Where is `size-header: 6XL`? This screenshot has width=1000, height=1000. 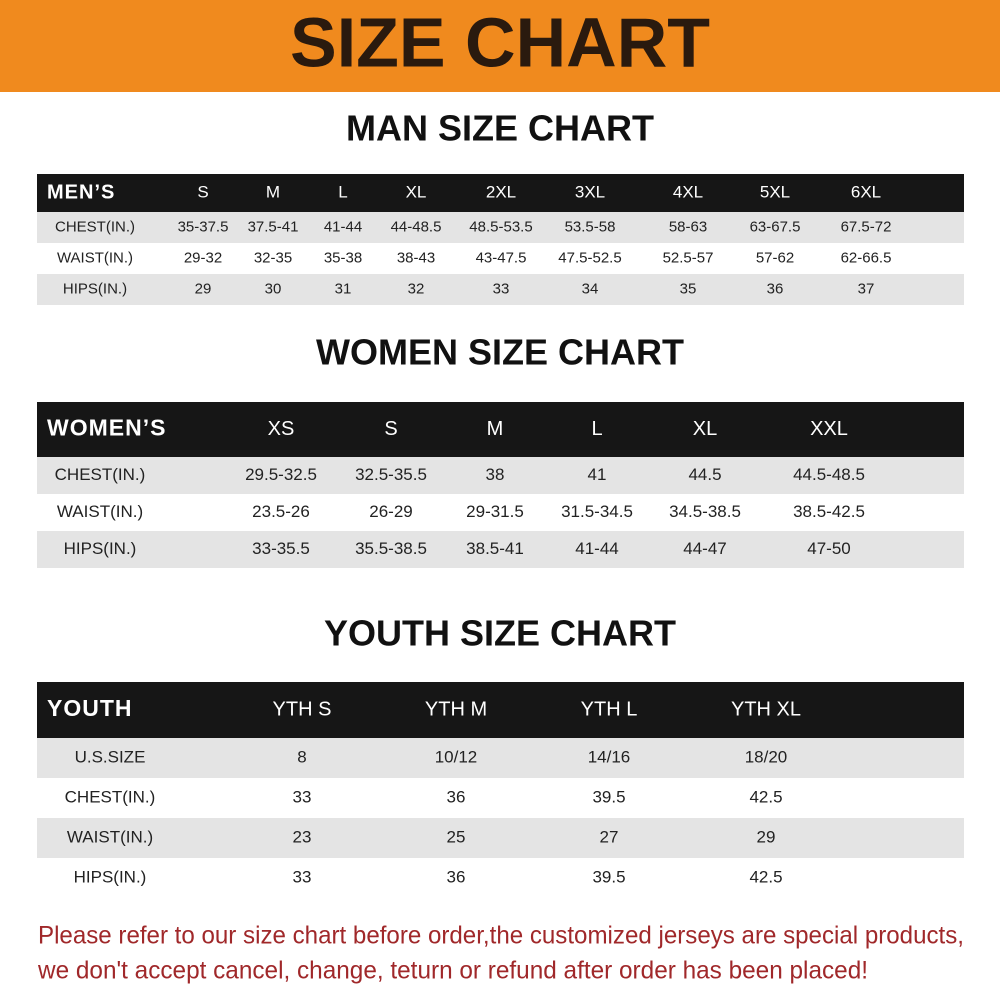
size-header: 6XL is located at coordinates (866, 191).